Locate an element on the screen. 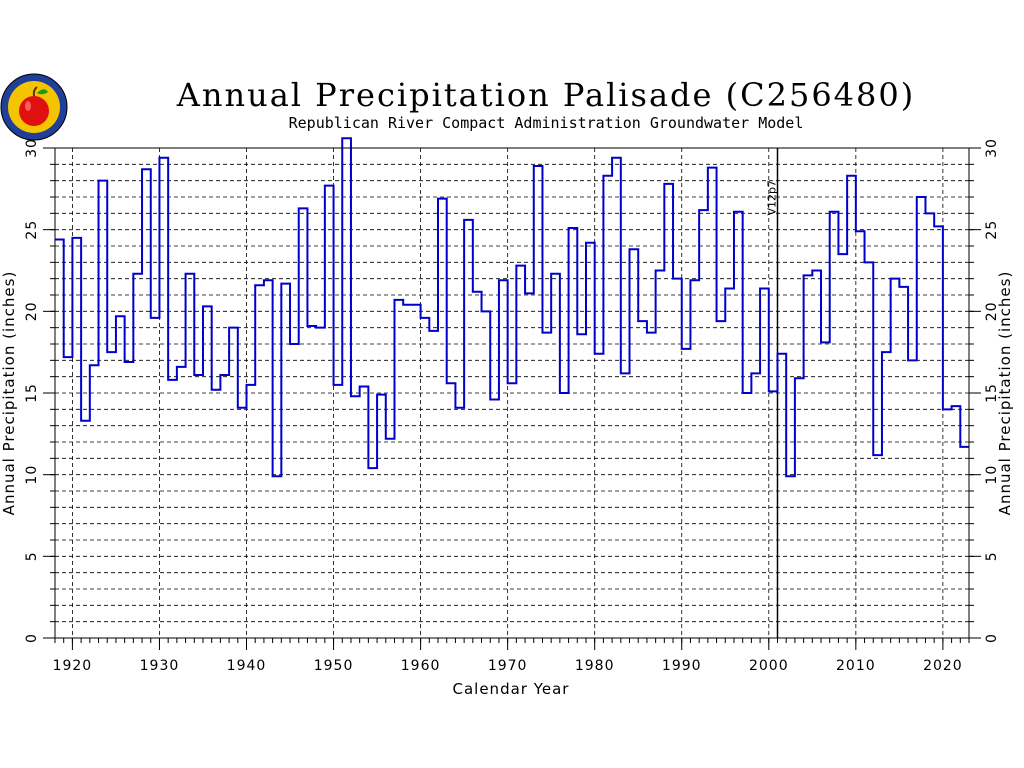 The height and width of the screenshot is (768, 1024). logo-apple-leaf is located at coordinates (42, 92).